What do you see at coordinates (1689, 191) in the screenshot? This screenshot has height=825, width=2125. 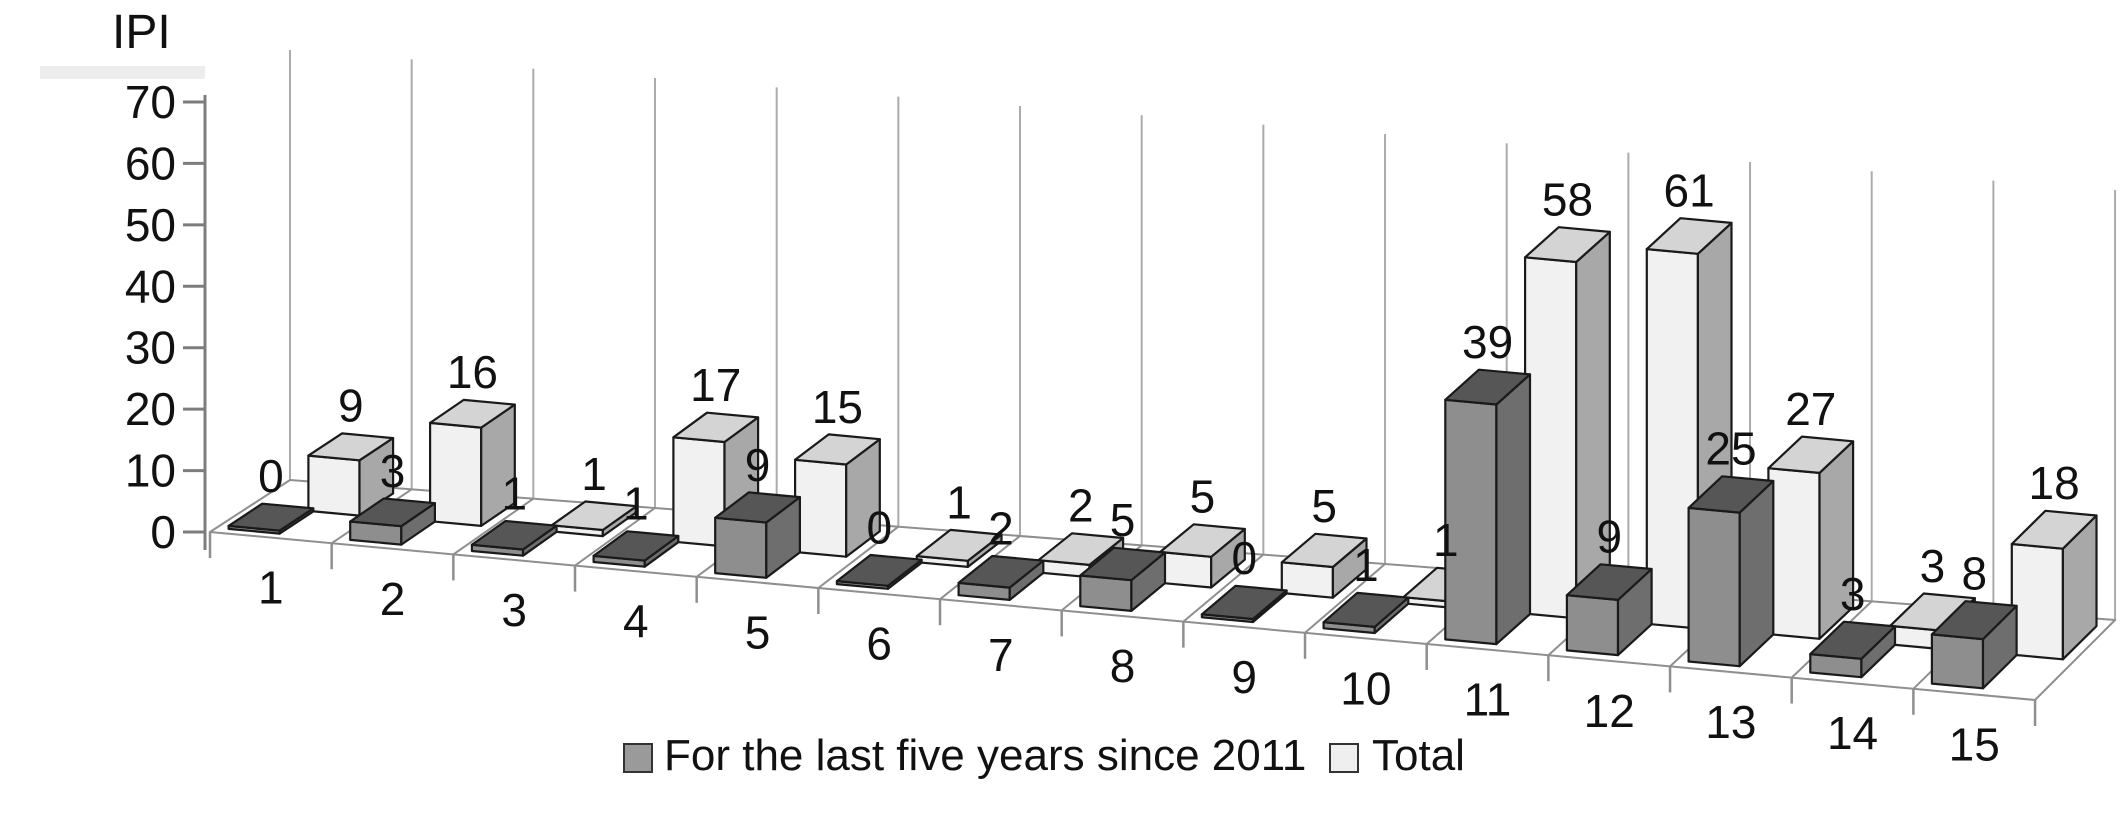 I see `bar-value-label: 61` at bounding box center [1689, 191].